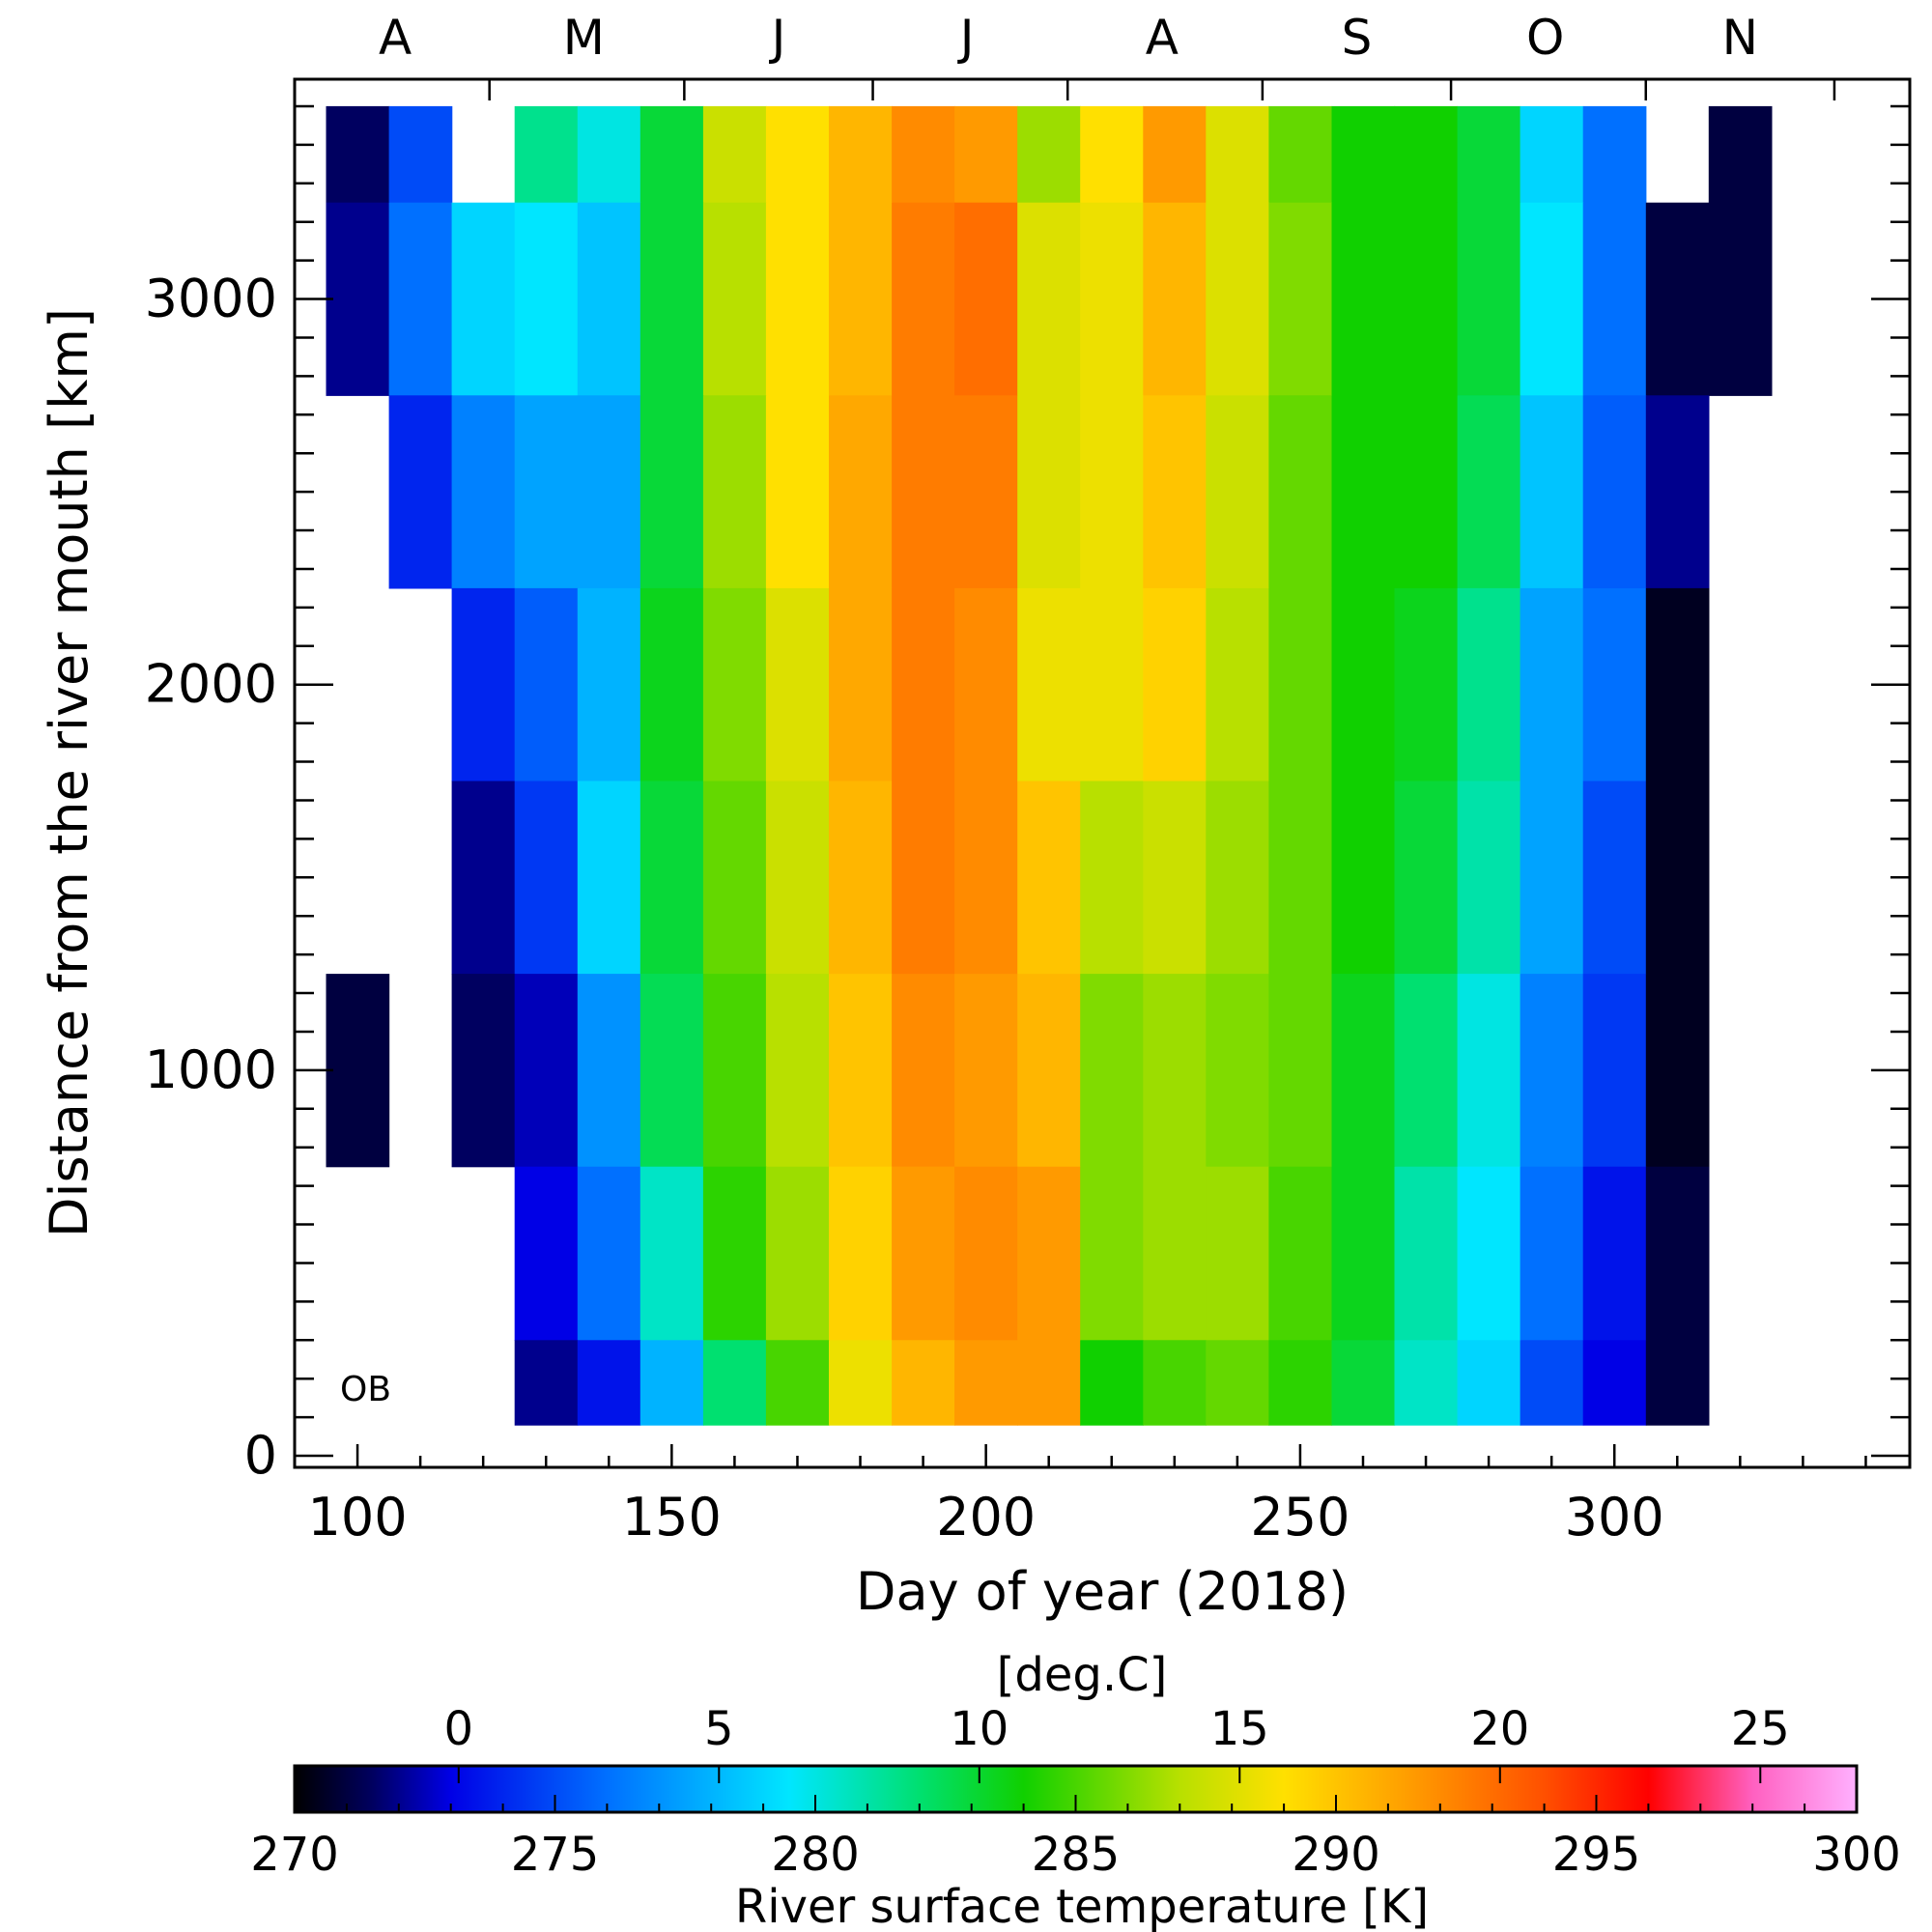  Describe the element at coordinates (1760, 1729) in the screenshot. I see `colorbar-celsius-label: 25` at that location.